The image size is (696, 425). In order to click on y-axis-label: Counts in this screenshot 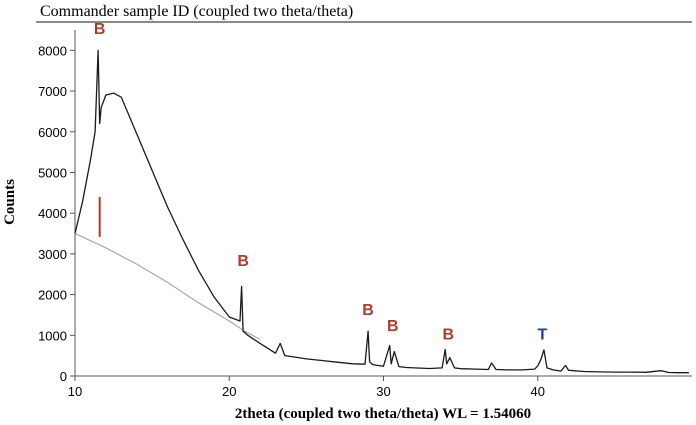, I will do `click(10, 202)`.